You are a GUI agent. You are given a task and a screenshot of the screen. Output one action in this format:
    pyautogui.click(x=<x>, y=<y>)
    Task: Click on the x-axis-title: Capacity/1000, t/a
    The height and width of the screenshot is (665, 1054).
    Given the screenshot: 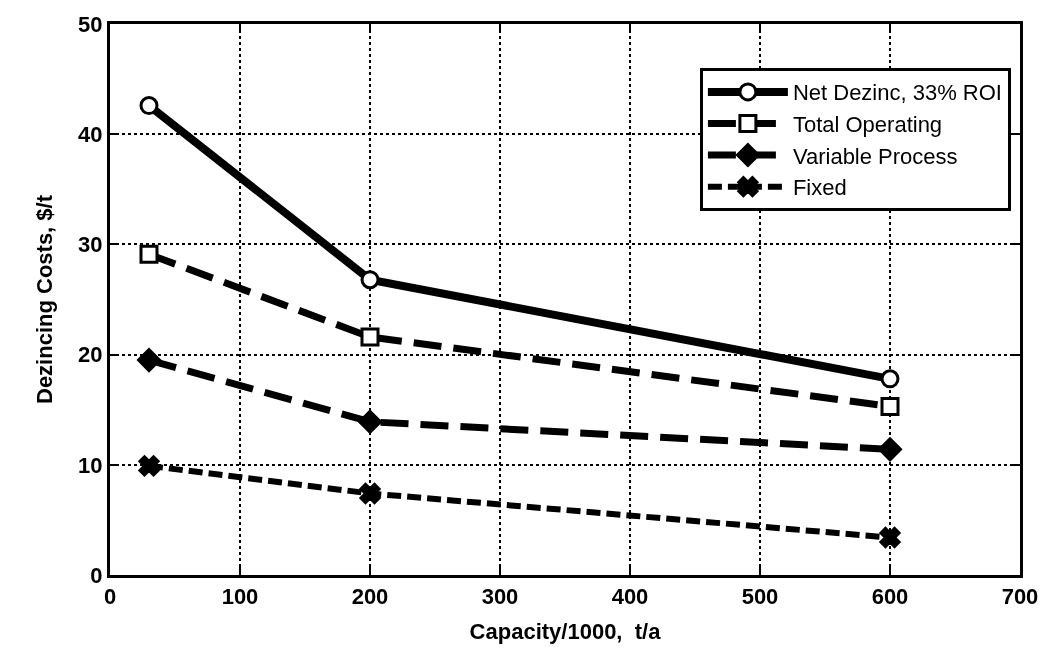 What is the action you would take?
    pyautogui.click(x=565, y=632)
    